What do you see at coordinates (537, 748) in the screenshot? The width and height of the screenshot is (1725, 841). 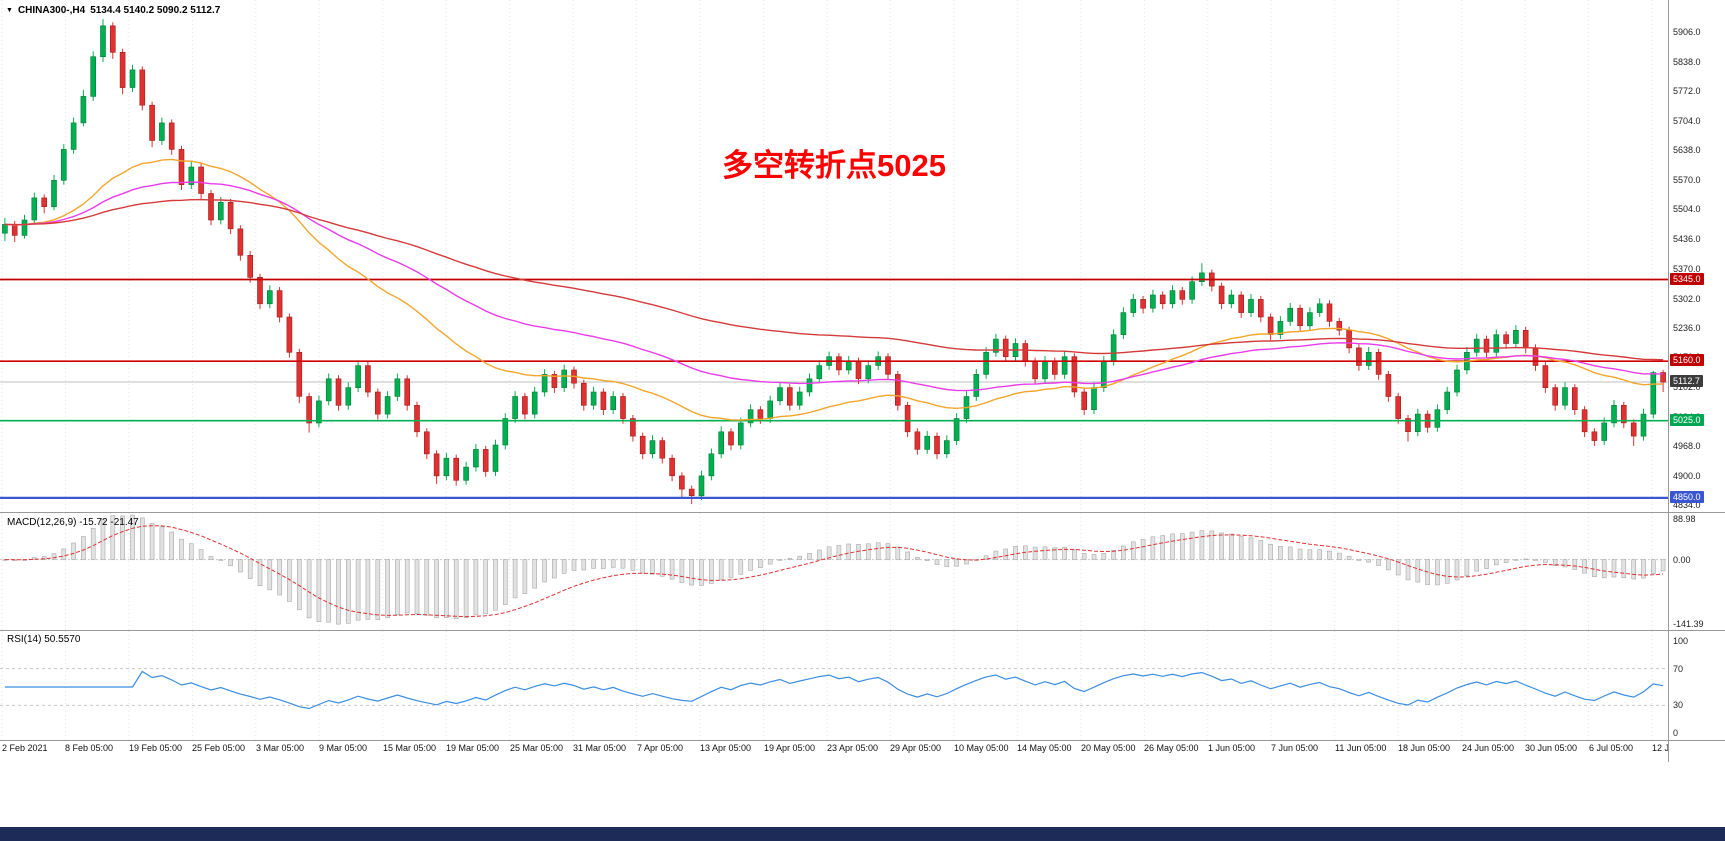 I see `time-label: 25 Mar 05:00` at bounding box center [537, 748].